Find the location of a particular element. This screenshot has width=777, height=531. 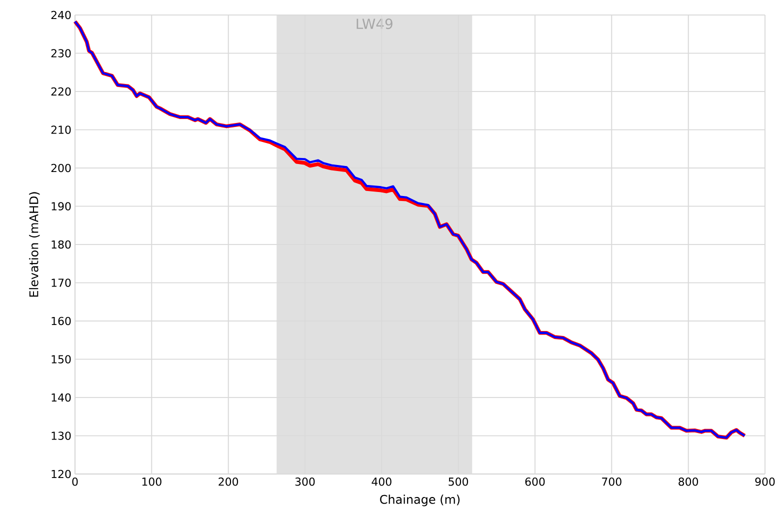

y-tick-label: 180 is located at coordinates (61, 244).